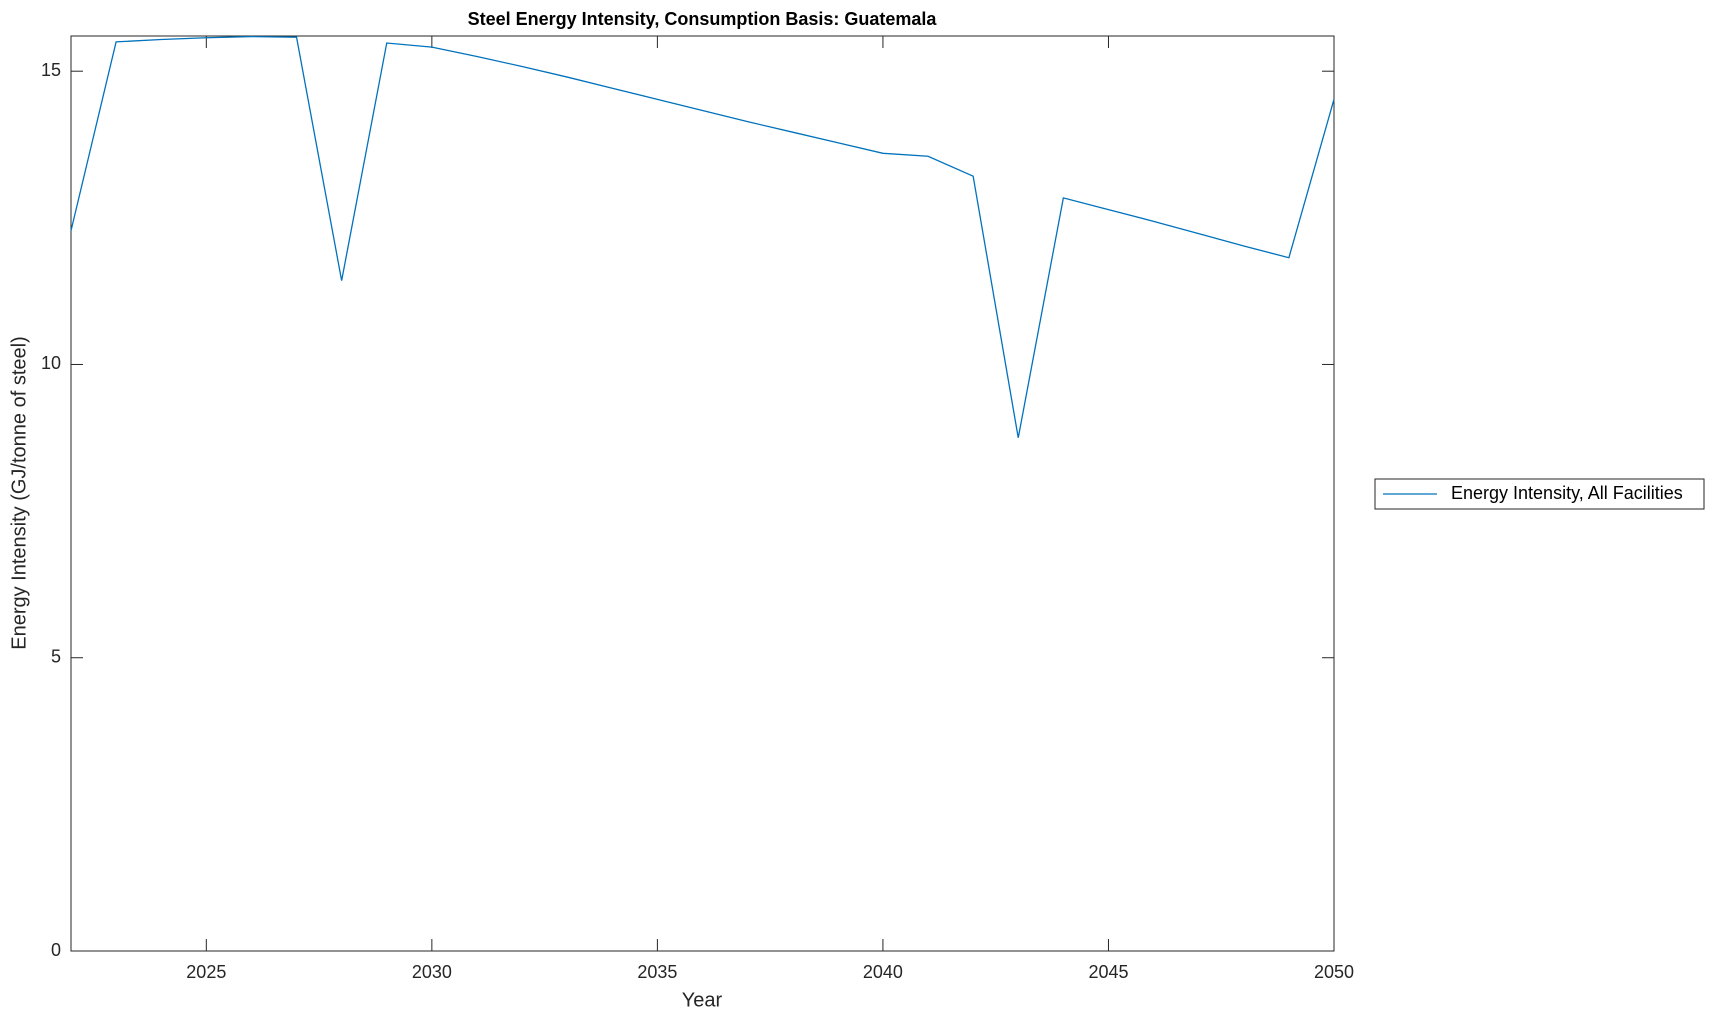 This screenshot has height=1021, width=1715. Describe the element at coordinates (702, 1000) in the screenshot. I see `x-axis-label: Year` at that location.